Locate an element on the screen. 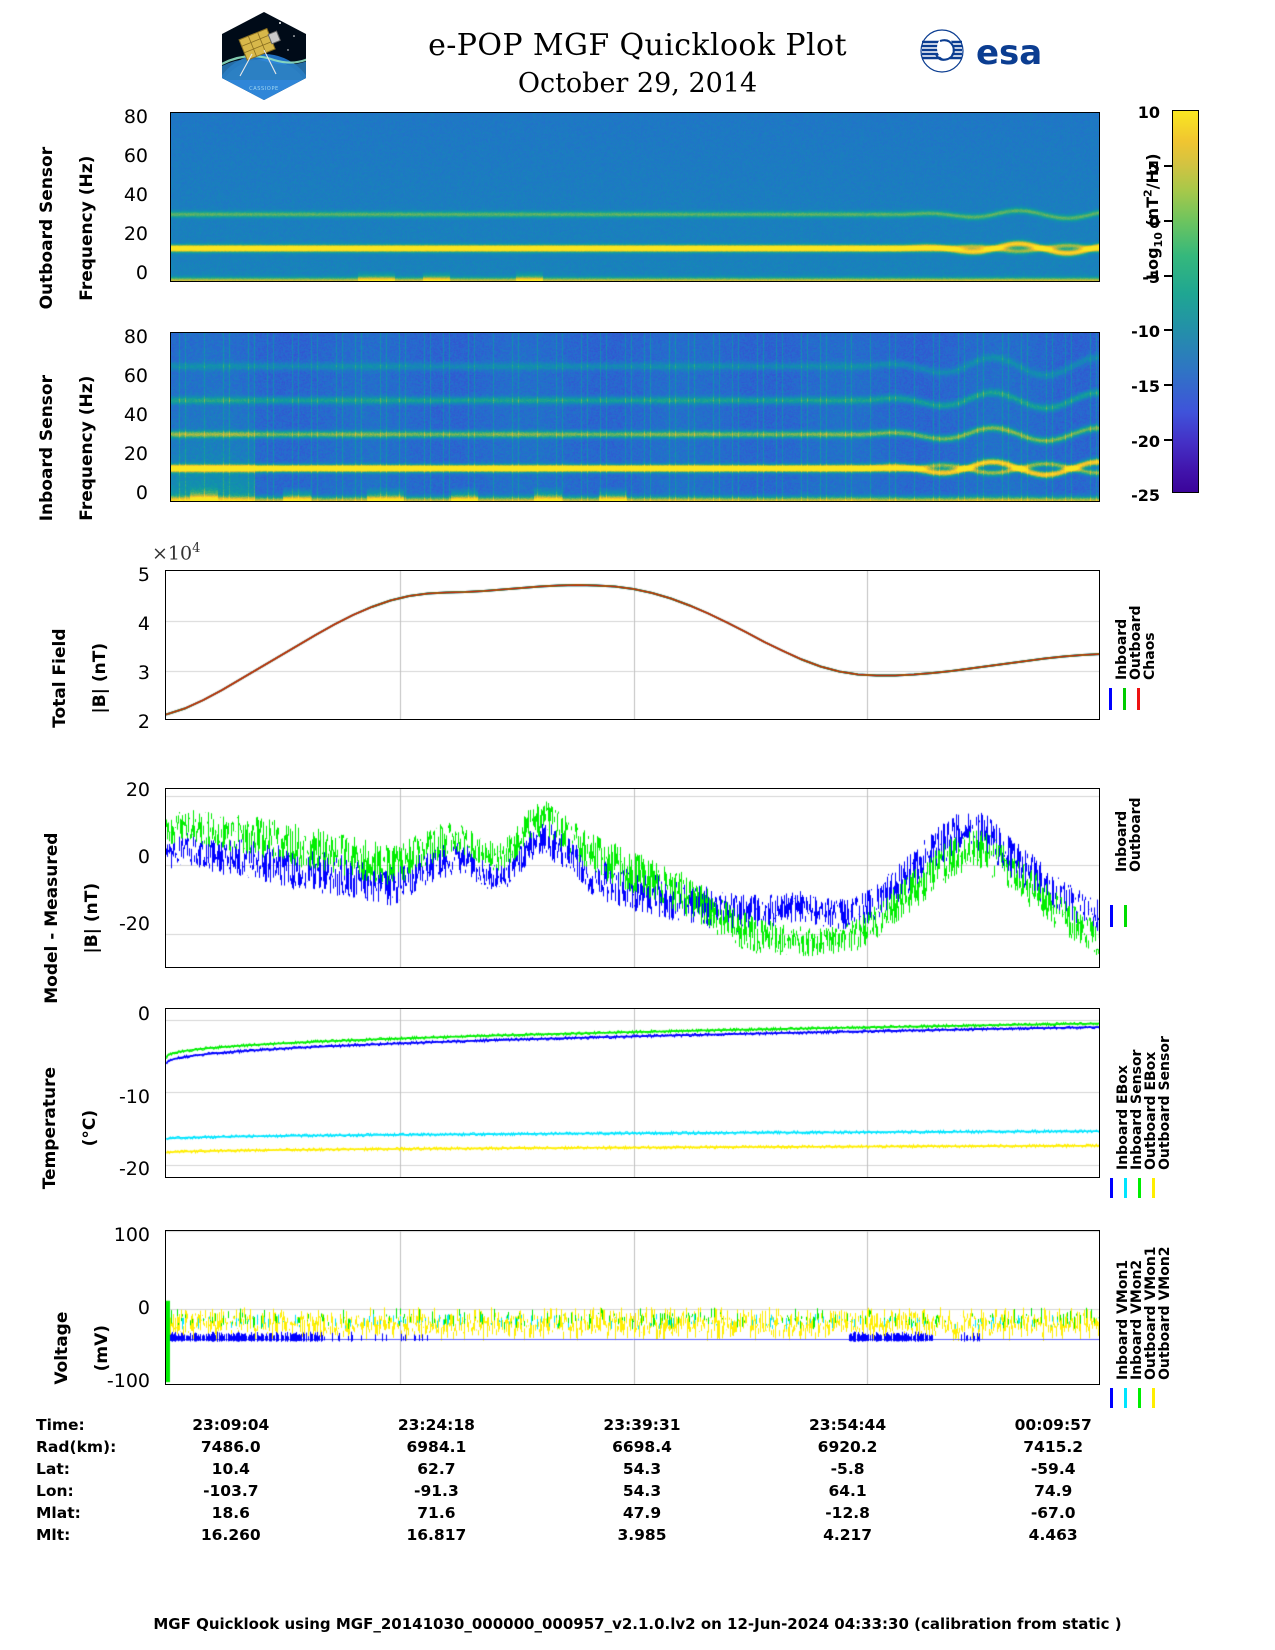 This screenshot has width=1275, height=1650. ylabel-line2: (°C) is located at coordinates (90, 1128).